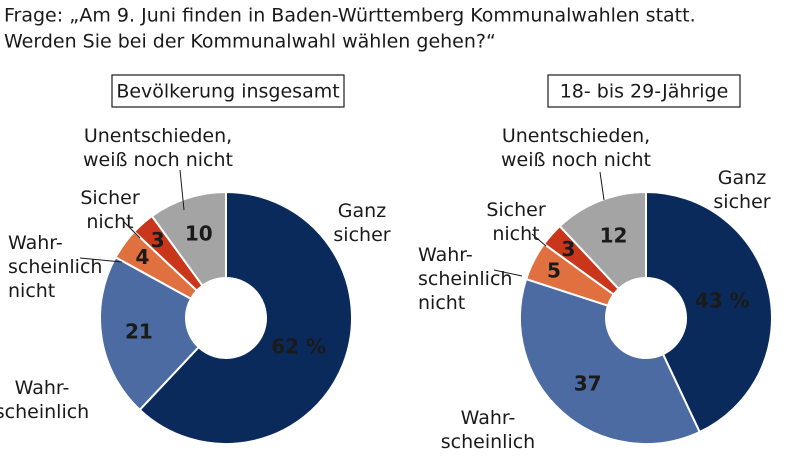 The image size is (788, 475). Describe the element at coordinates (199, 234) in the screenshot. I see `value-label: 10` at that location.